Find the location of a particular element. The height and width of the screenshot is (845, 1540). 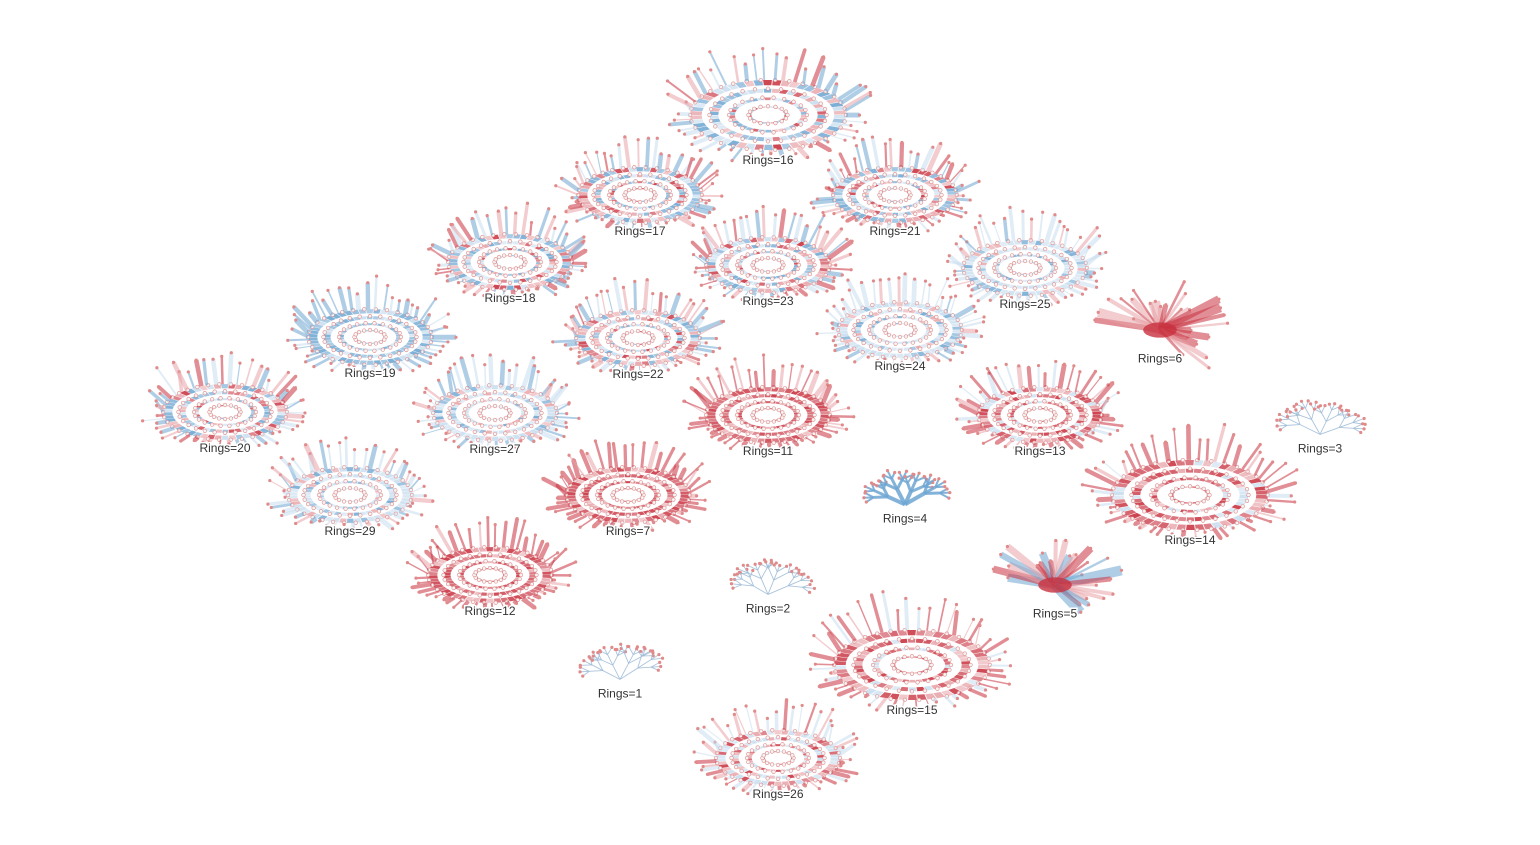

ring-cluster: Rings=13 is located at coordinates (1039, 409).